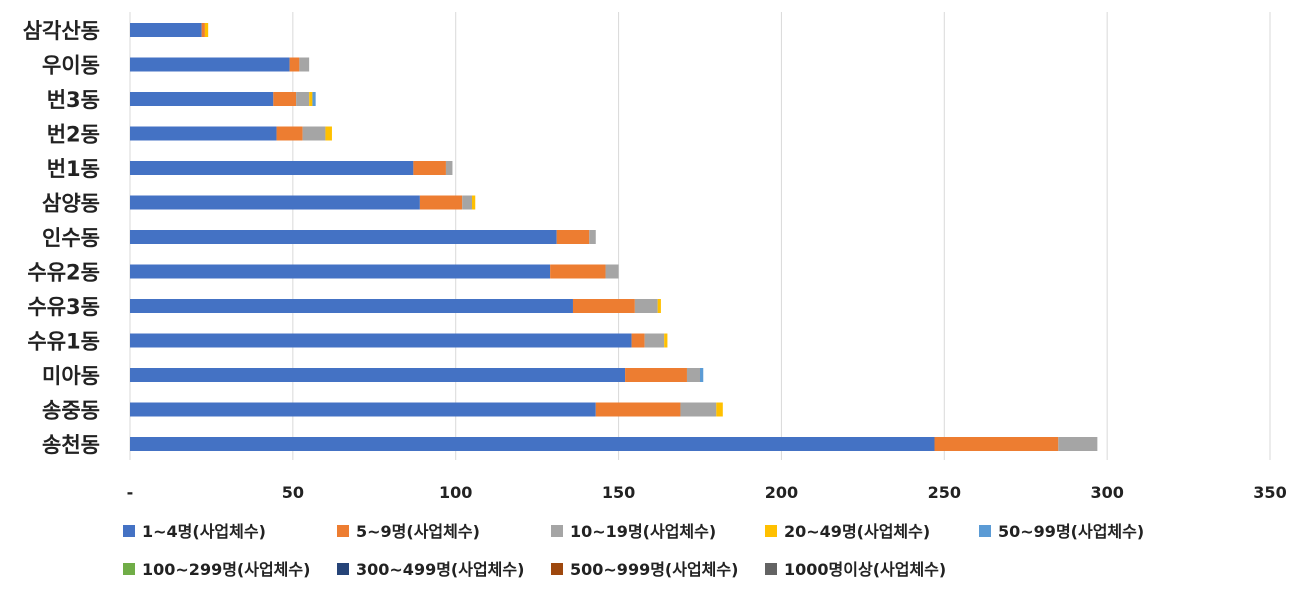 This screenshot has width=1307, height=592. Describe the element at coordinates (455, 492) in the screenshot. I see `x-tick-label: 100` at that location.